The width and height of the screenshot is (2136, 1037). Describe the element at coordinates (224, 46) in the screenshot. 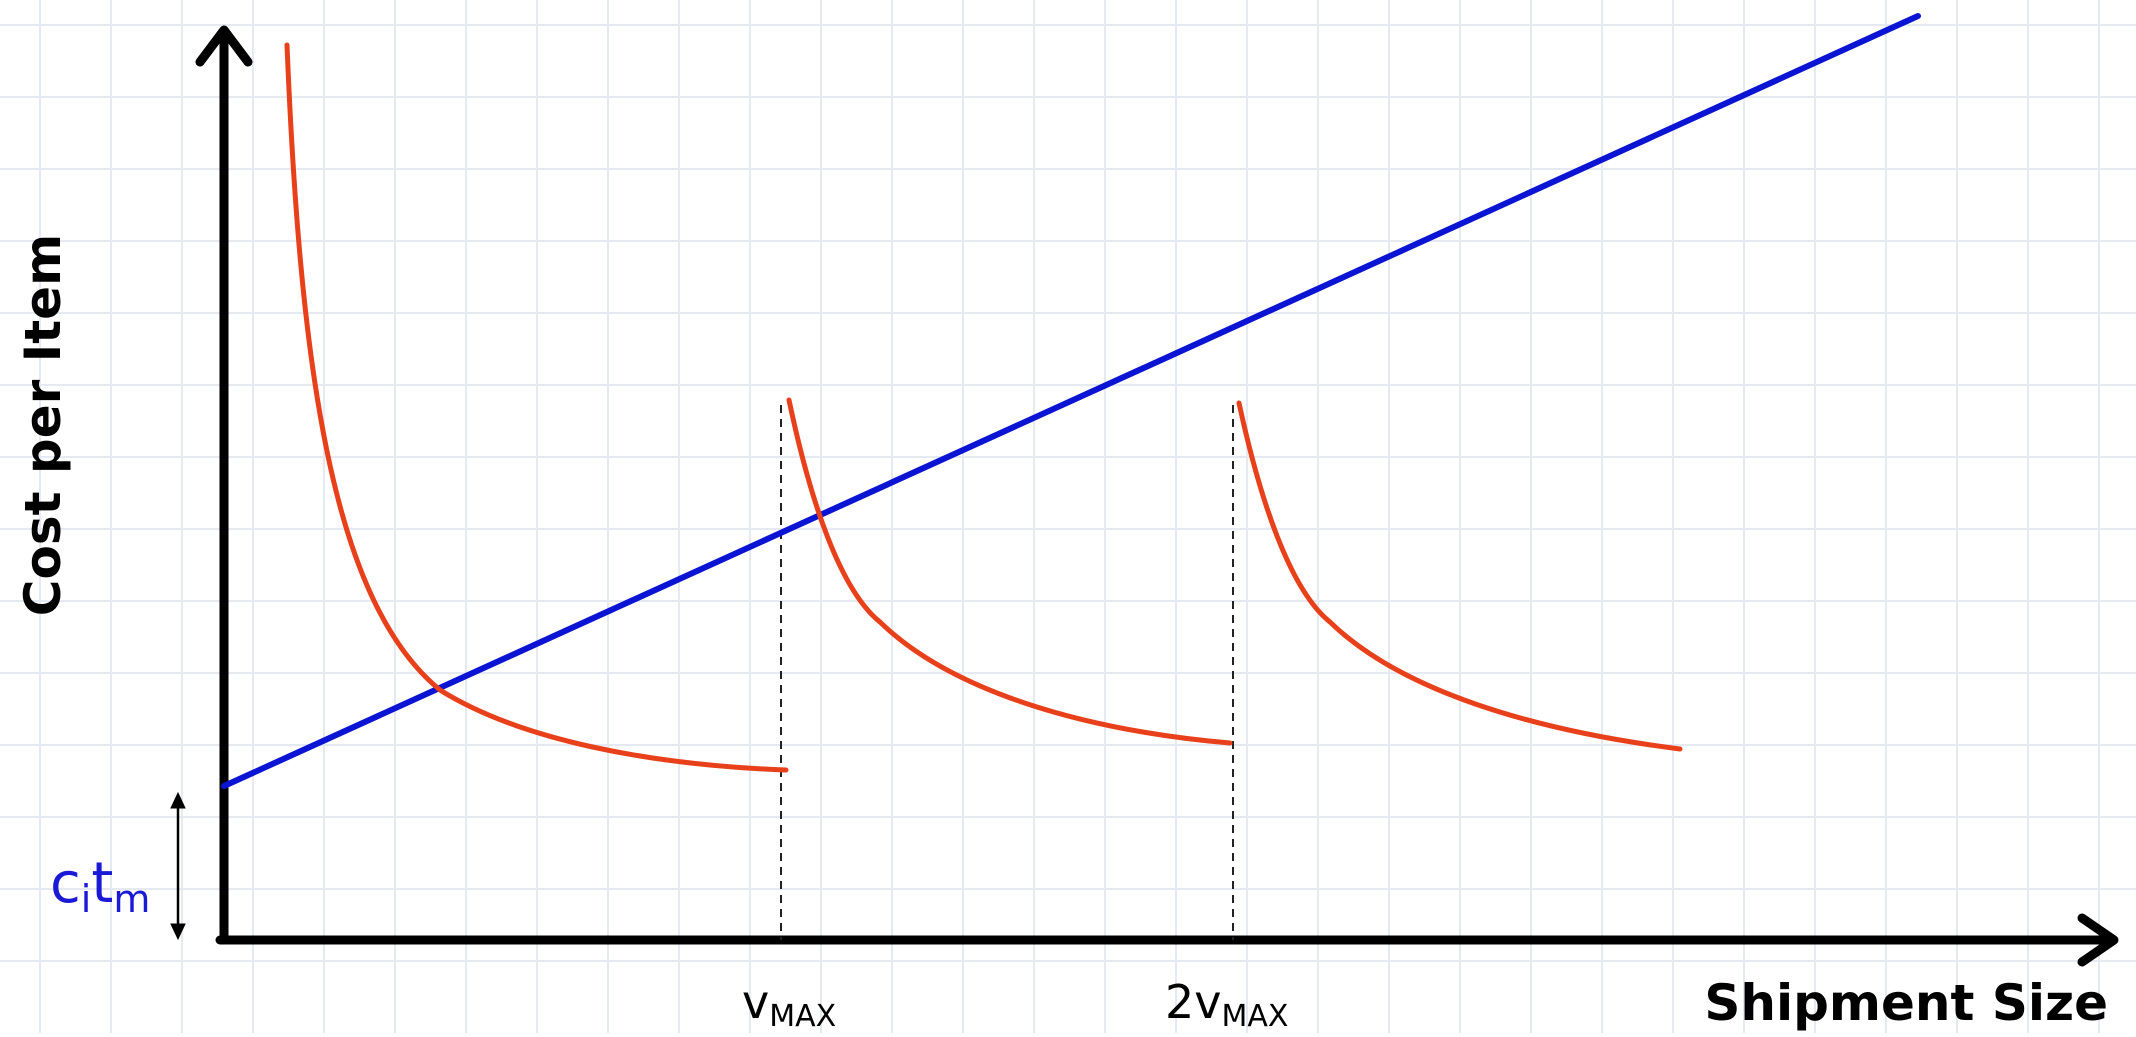

I see `arrow-up-icon` at that location.